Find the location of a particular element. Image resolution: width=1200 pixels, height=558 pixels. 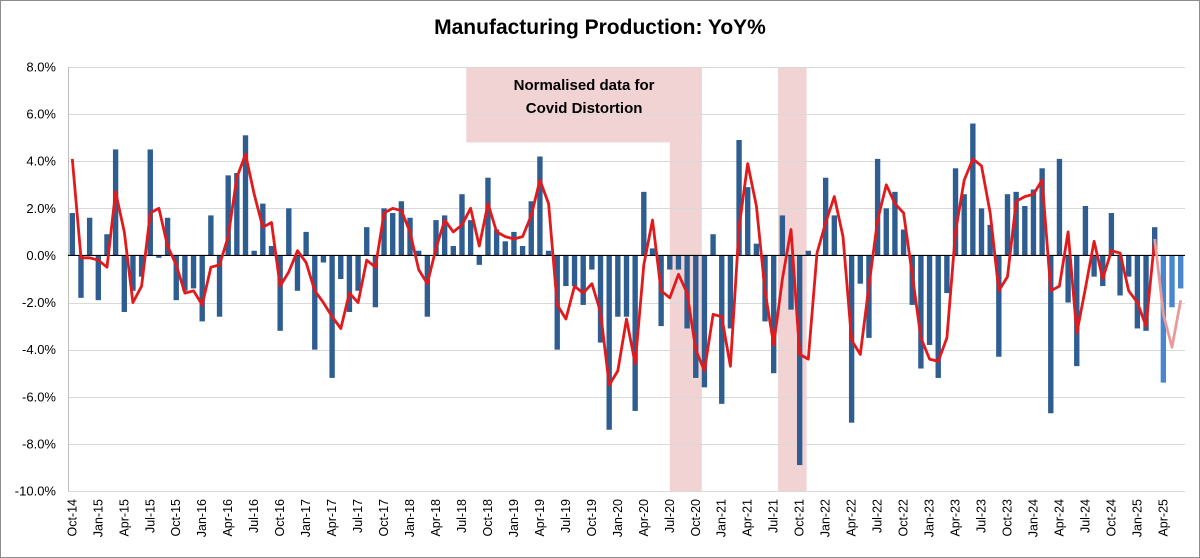

x-tick-label: Jan-18 is located at coordinates (410, 518).